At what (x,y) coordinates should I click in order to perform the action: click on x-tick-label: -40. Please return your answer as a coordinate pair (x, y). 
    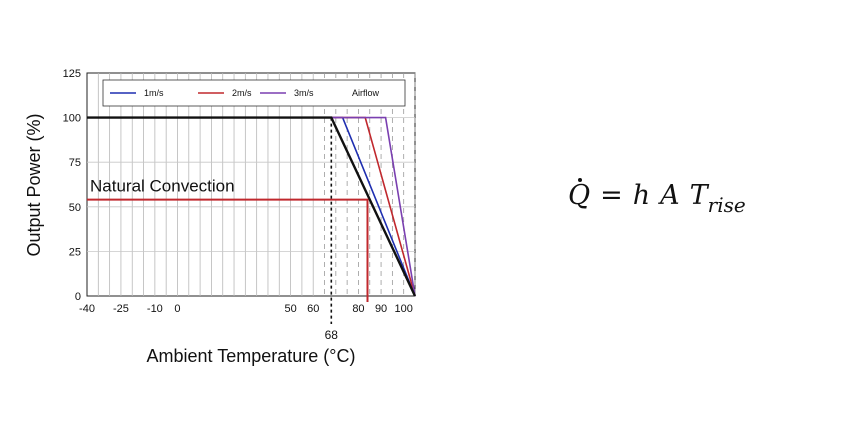
    Looking at the image, I should click on (87, 309).